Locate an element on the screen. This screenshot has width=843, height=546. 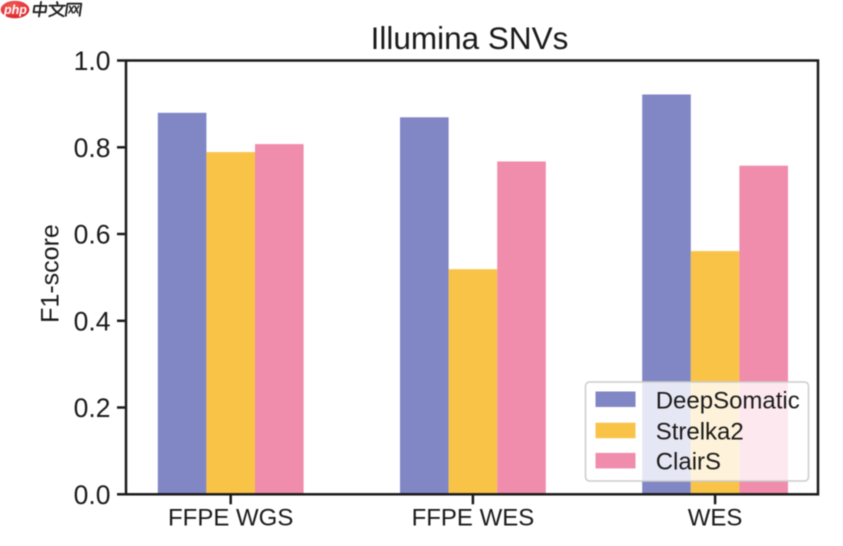
svg-text: 0.6 is located at coordinates (92, 235).